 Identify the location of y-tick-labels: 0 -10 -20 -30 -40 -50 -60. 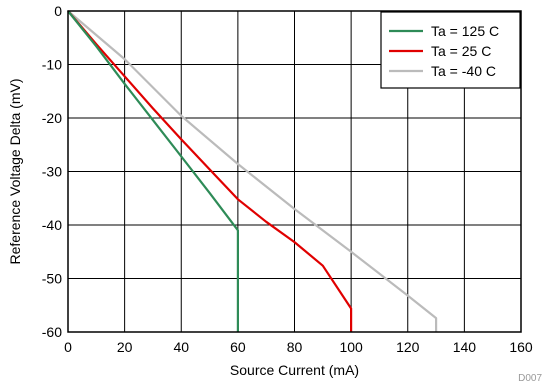
(52, 171).